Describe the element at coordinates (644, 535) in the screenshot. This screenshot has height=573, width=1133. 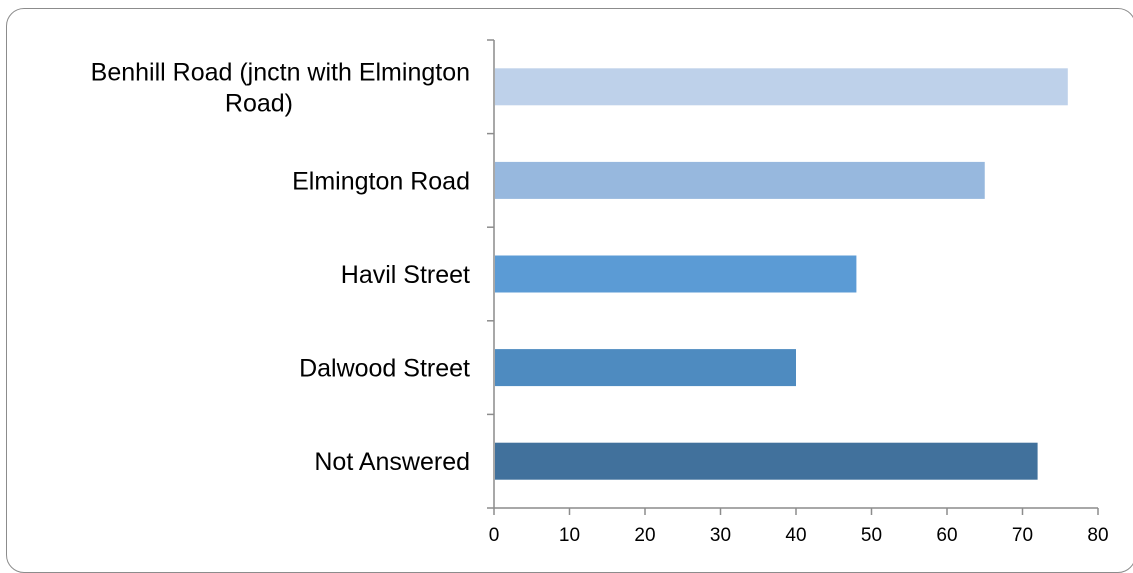
I see `x-tick-label: 20` at that location.